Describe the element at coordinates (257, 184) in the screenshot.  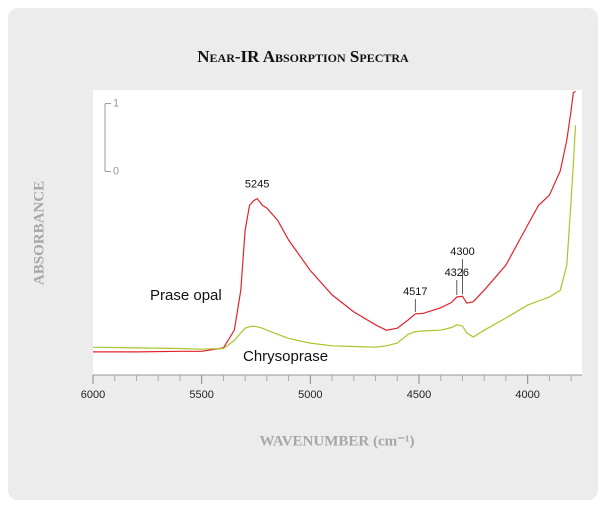
I see `annotation: 5245` at that location.